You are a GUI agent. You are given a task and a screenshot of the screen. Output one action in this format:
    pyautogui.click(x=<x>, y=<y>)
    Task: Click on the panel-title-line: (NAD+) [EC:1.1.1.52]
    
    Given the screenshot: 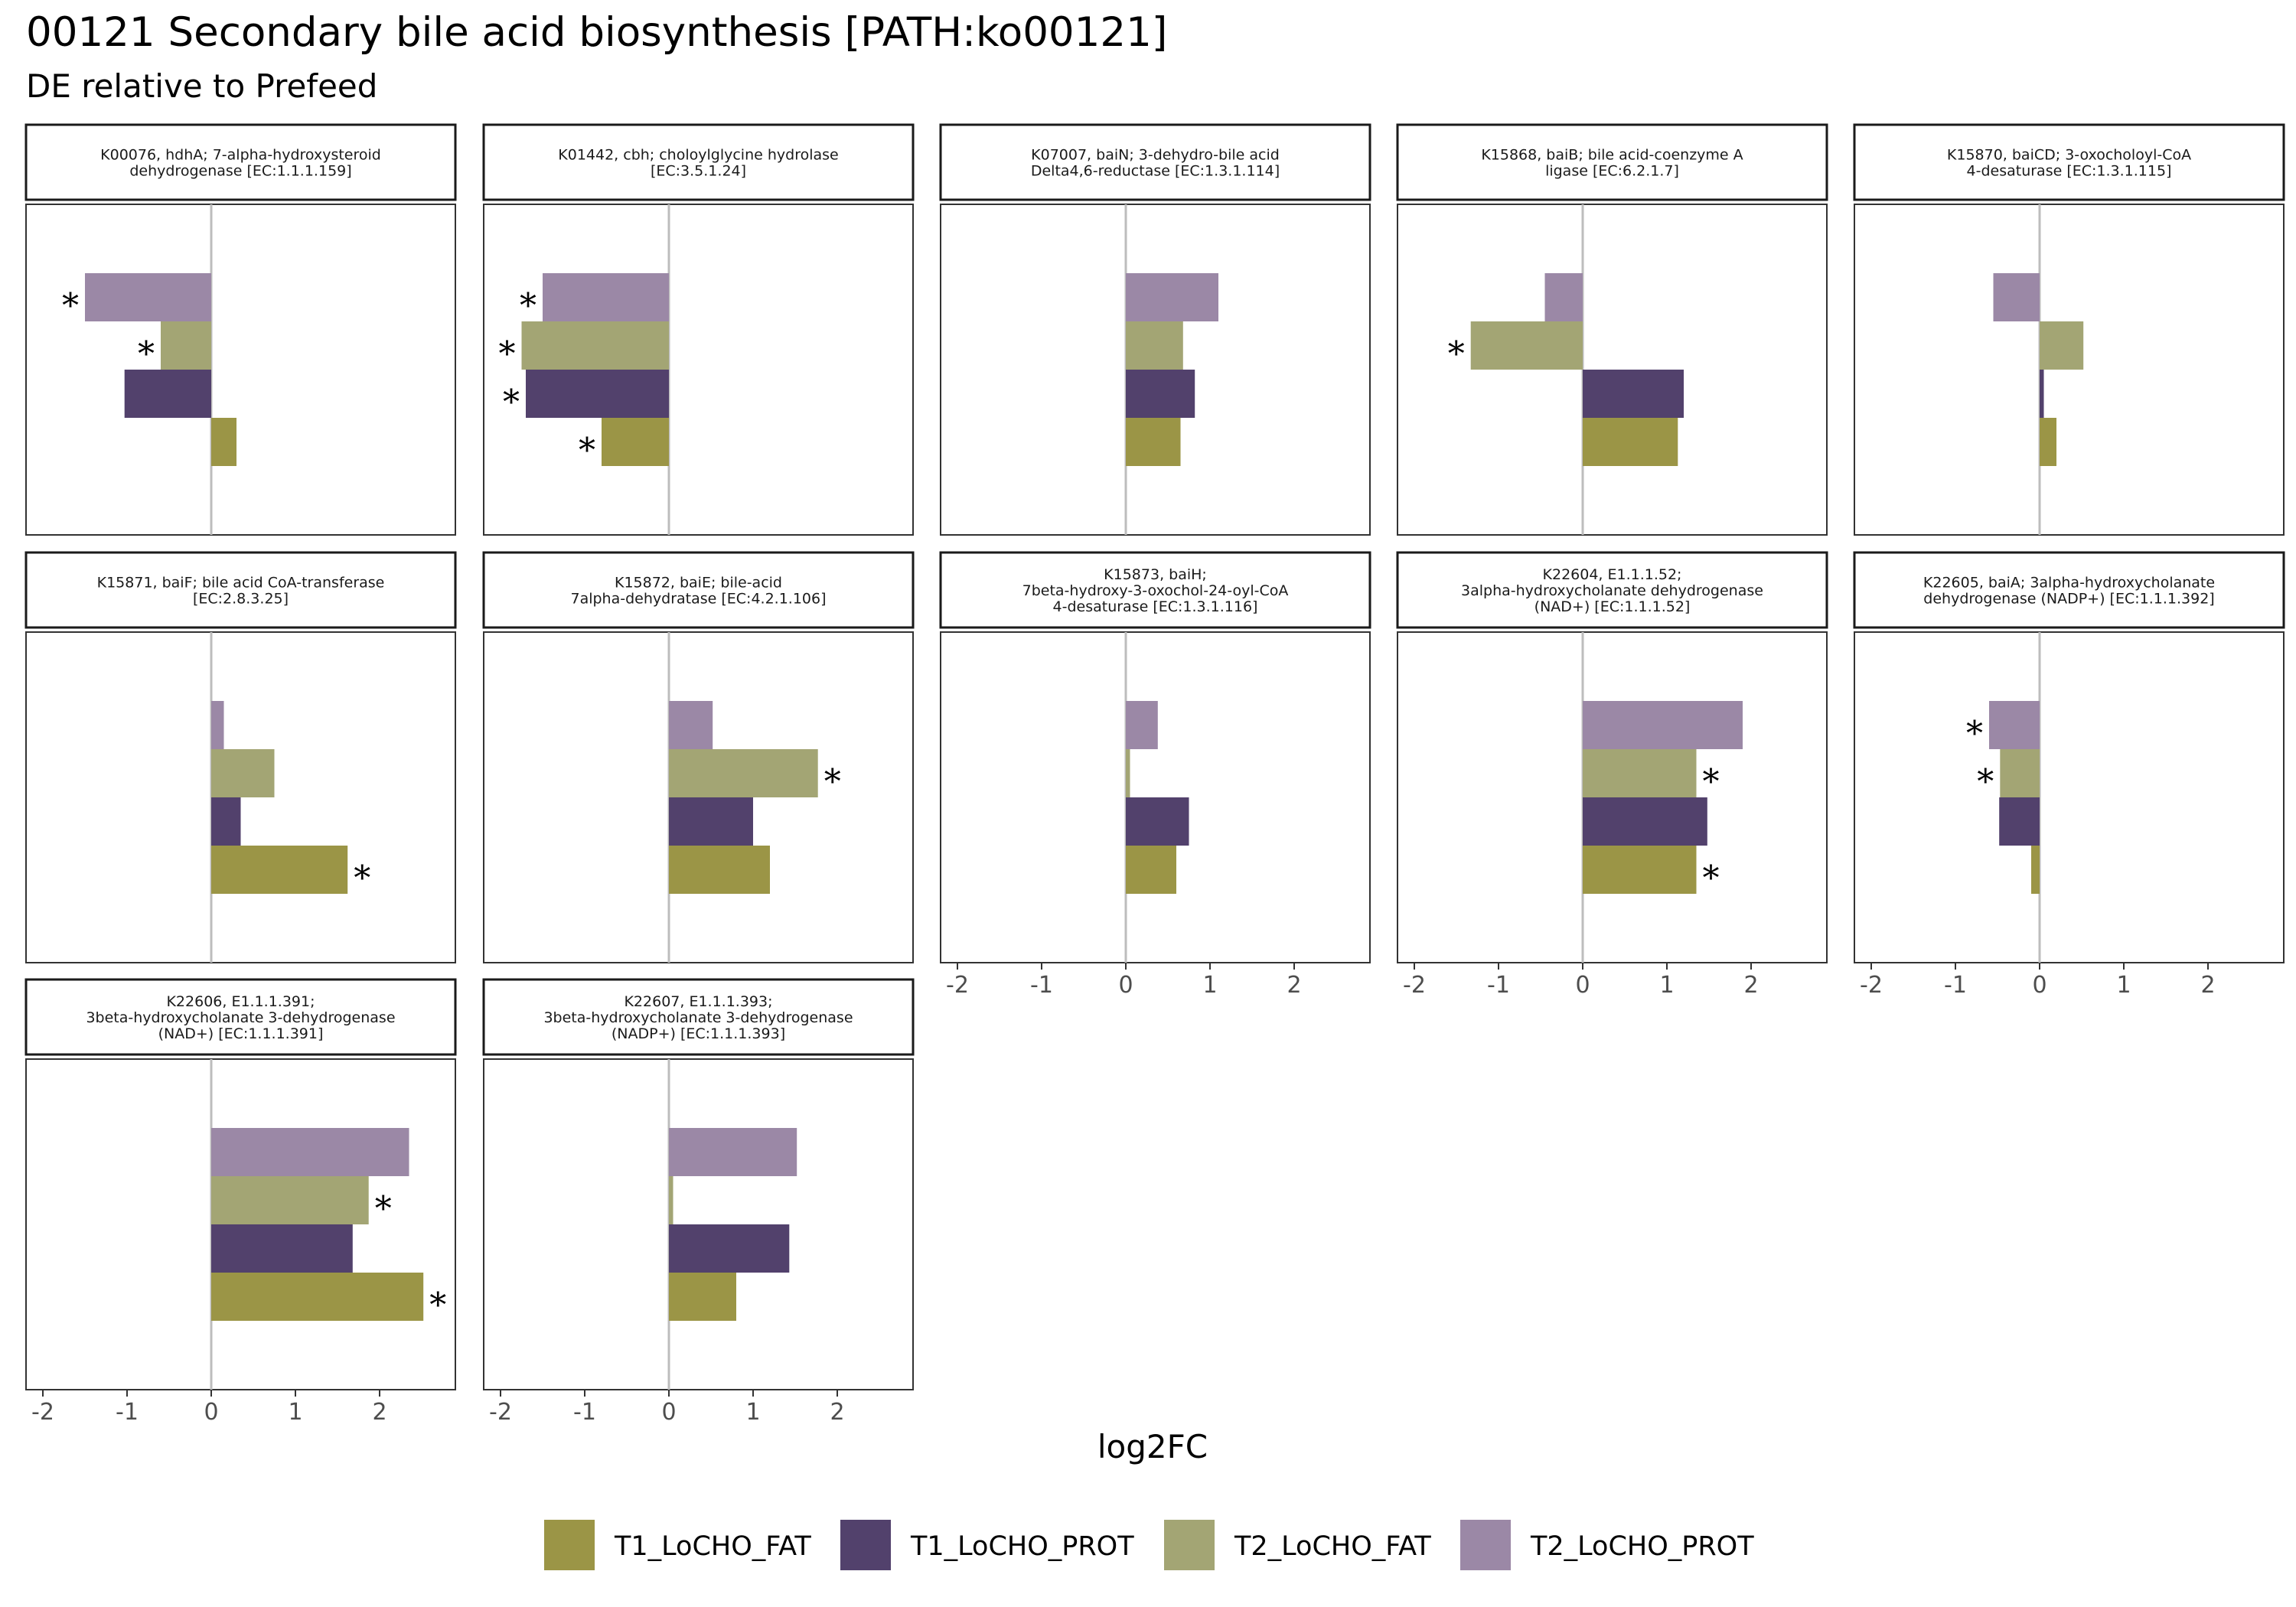 What is the action you would take?
    pyautogui.click(x=1612, y=606)
    